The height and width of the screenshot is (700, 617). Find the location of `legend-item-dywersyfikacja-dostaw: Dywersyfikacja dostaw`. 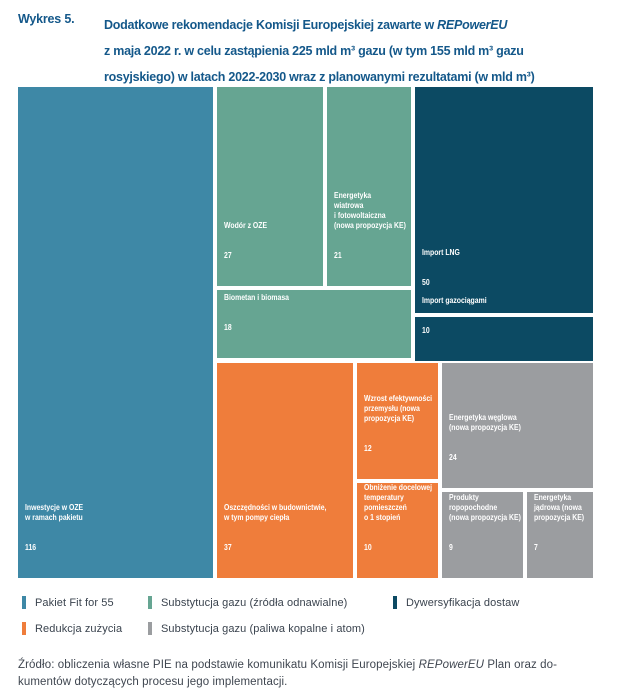

legend-item-dywersyfikacja-dostaw: Dywersyfikacja dostaw is located at coordinates (495, 602).